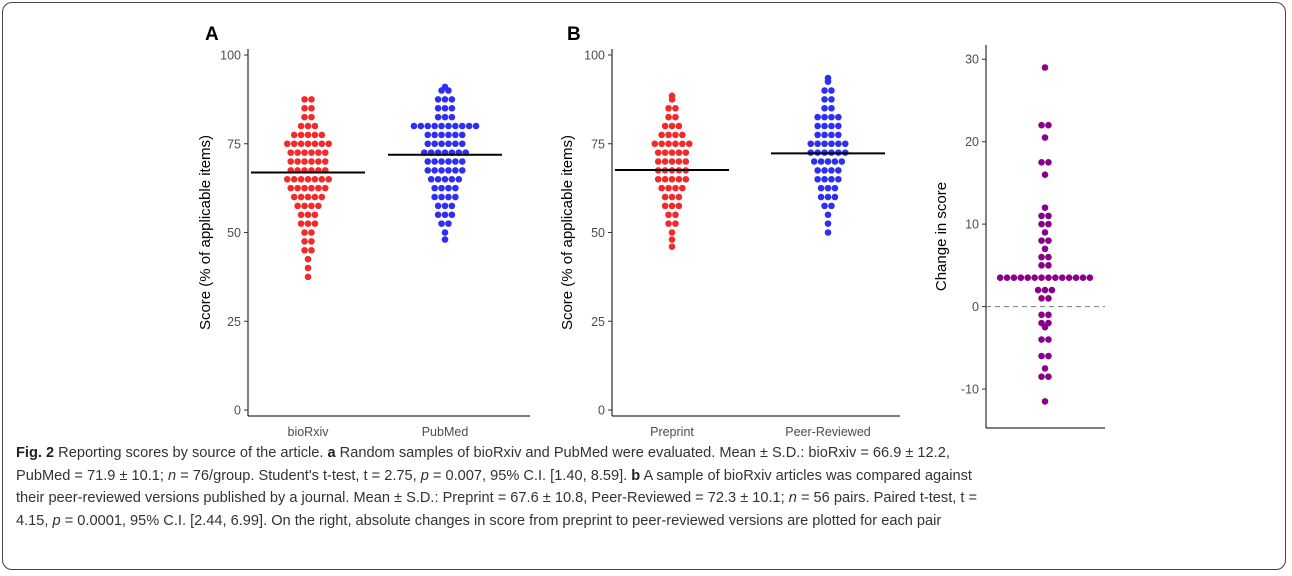 This screenshot has height=576, width=1292. I want to click on caption-panel-a-marker: a, so click(331, 453).